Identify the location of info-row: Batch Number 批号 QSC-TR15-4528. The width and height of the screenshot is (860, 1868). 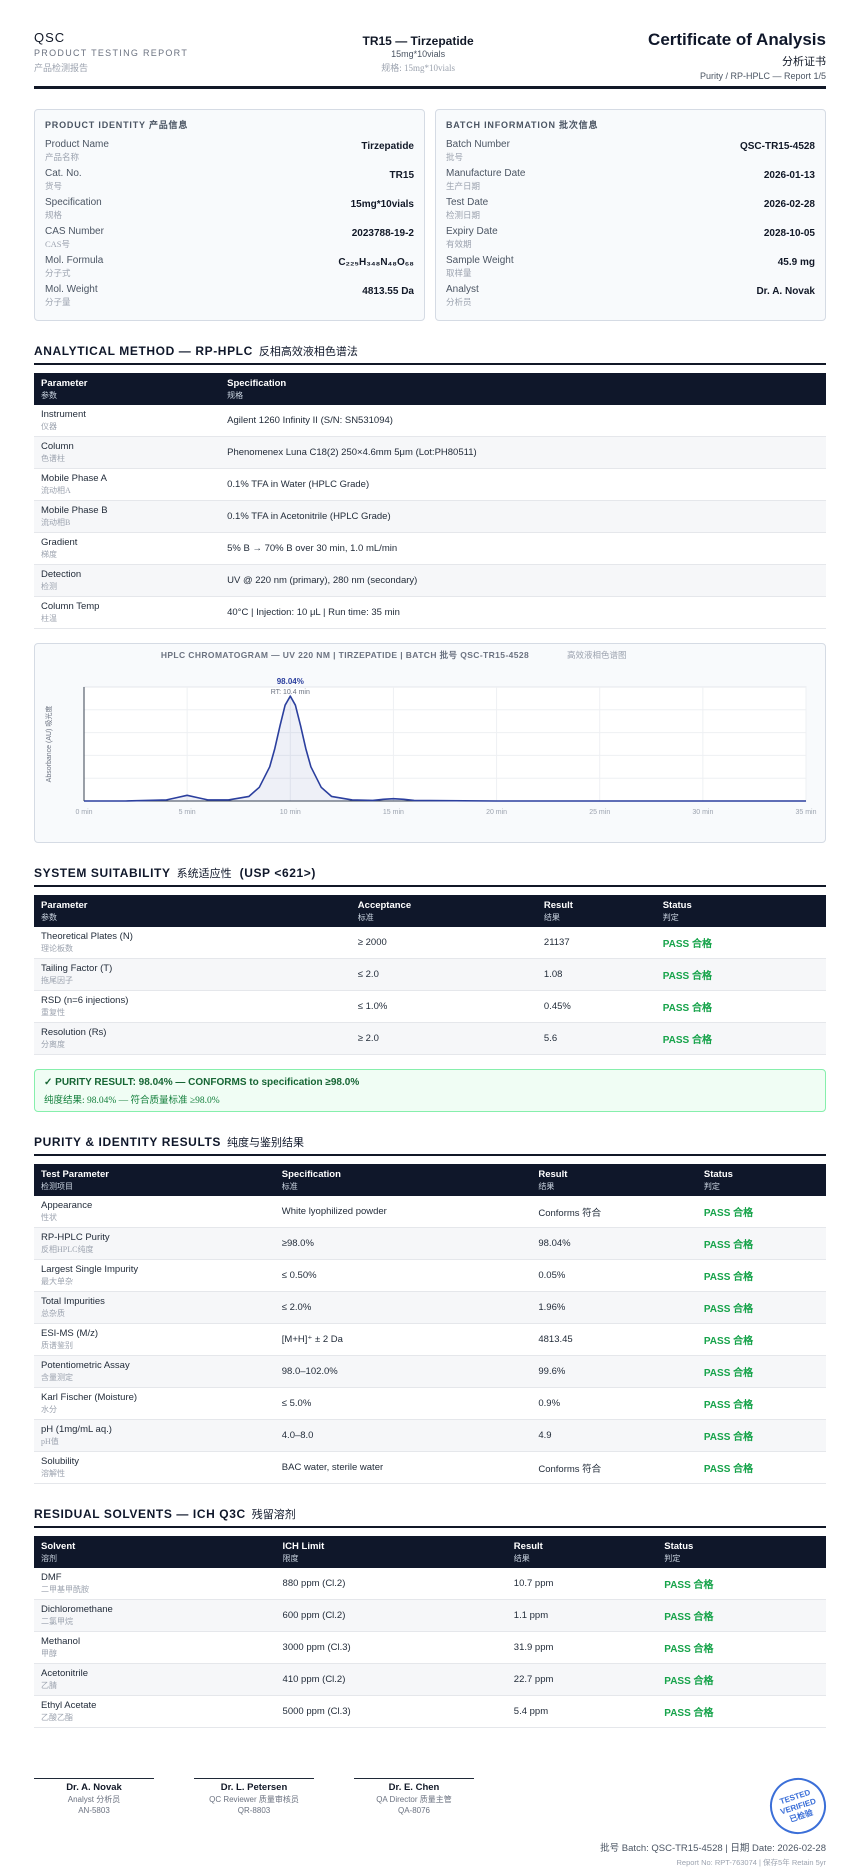
(630, 153).